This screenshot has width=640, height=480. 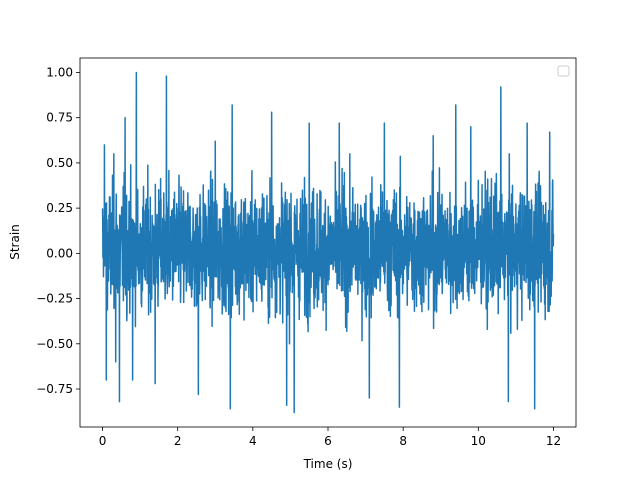 What do you see at coordinates (178, 441) in the screenshot?
I see `x-tick-label: 2` at bounding box center [178, 441].